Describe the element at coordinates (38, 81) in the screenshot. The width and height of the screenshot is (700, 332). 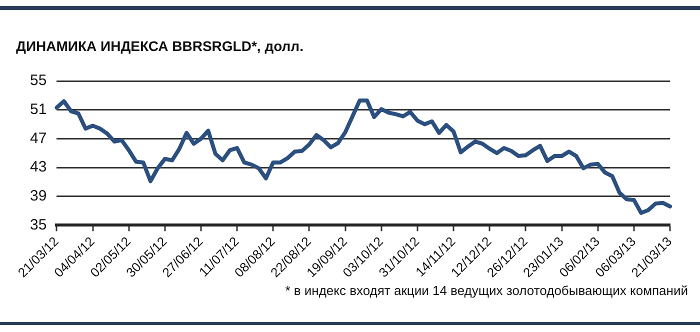
I see `y-tick-label: 55` at that location.